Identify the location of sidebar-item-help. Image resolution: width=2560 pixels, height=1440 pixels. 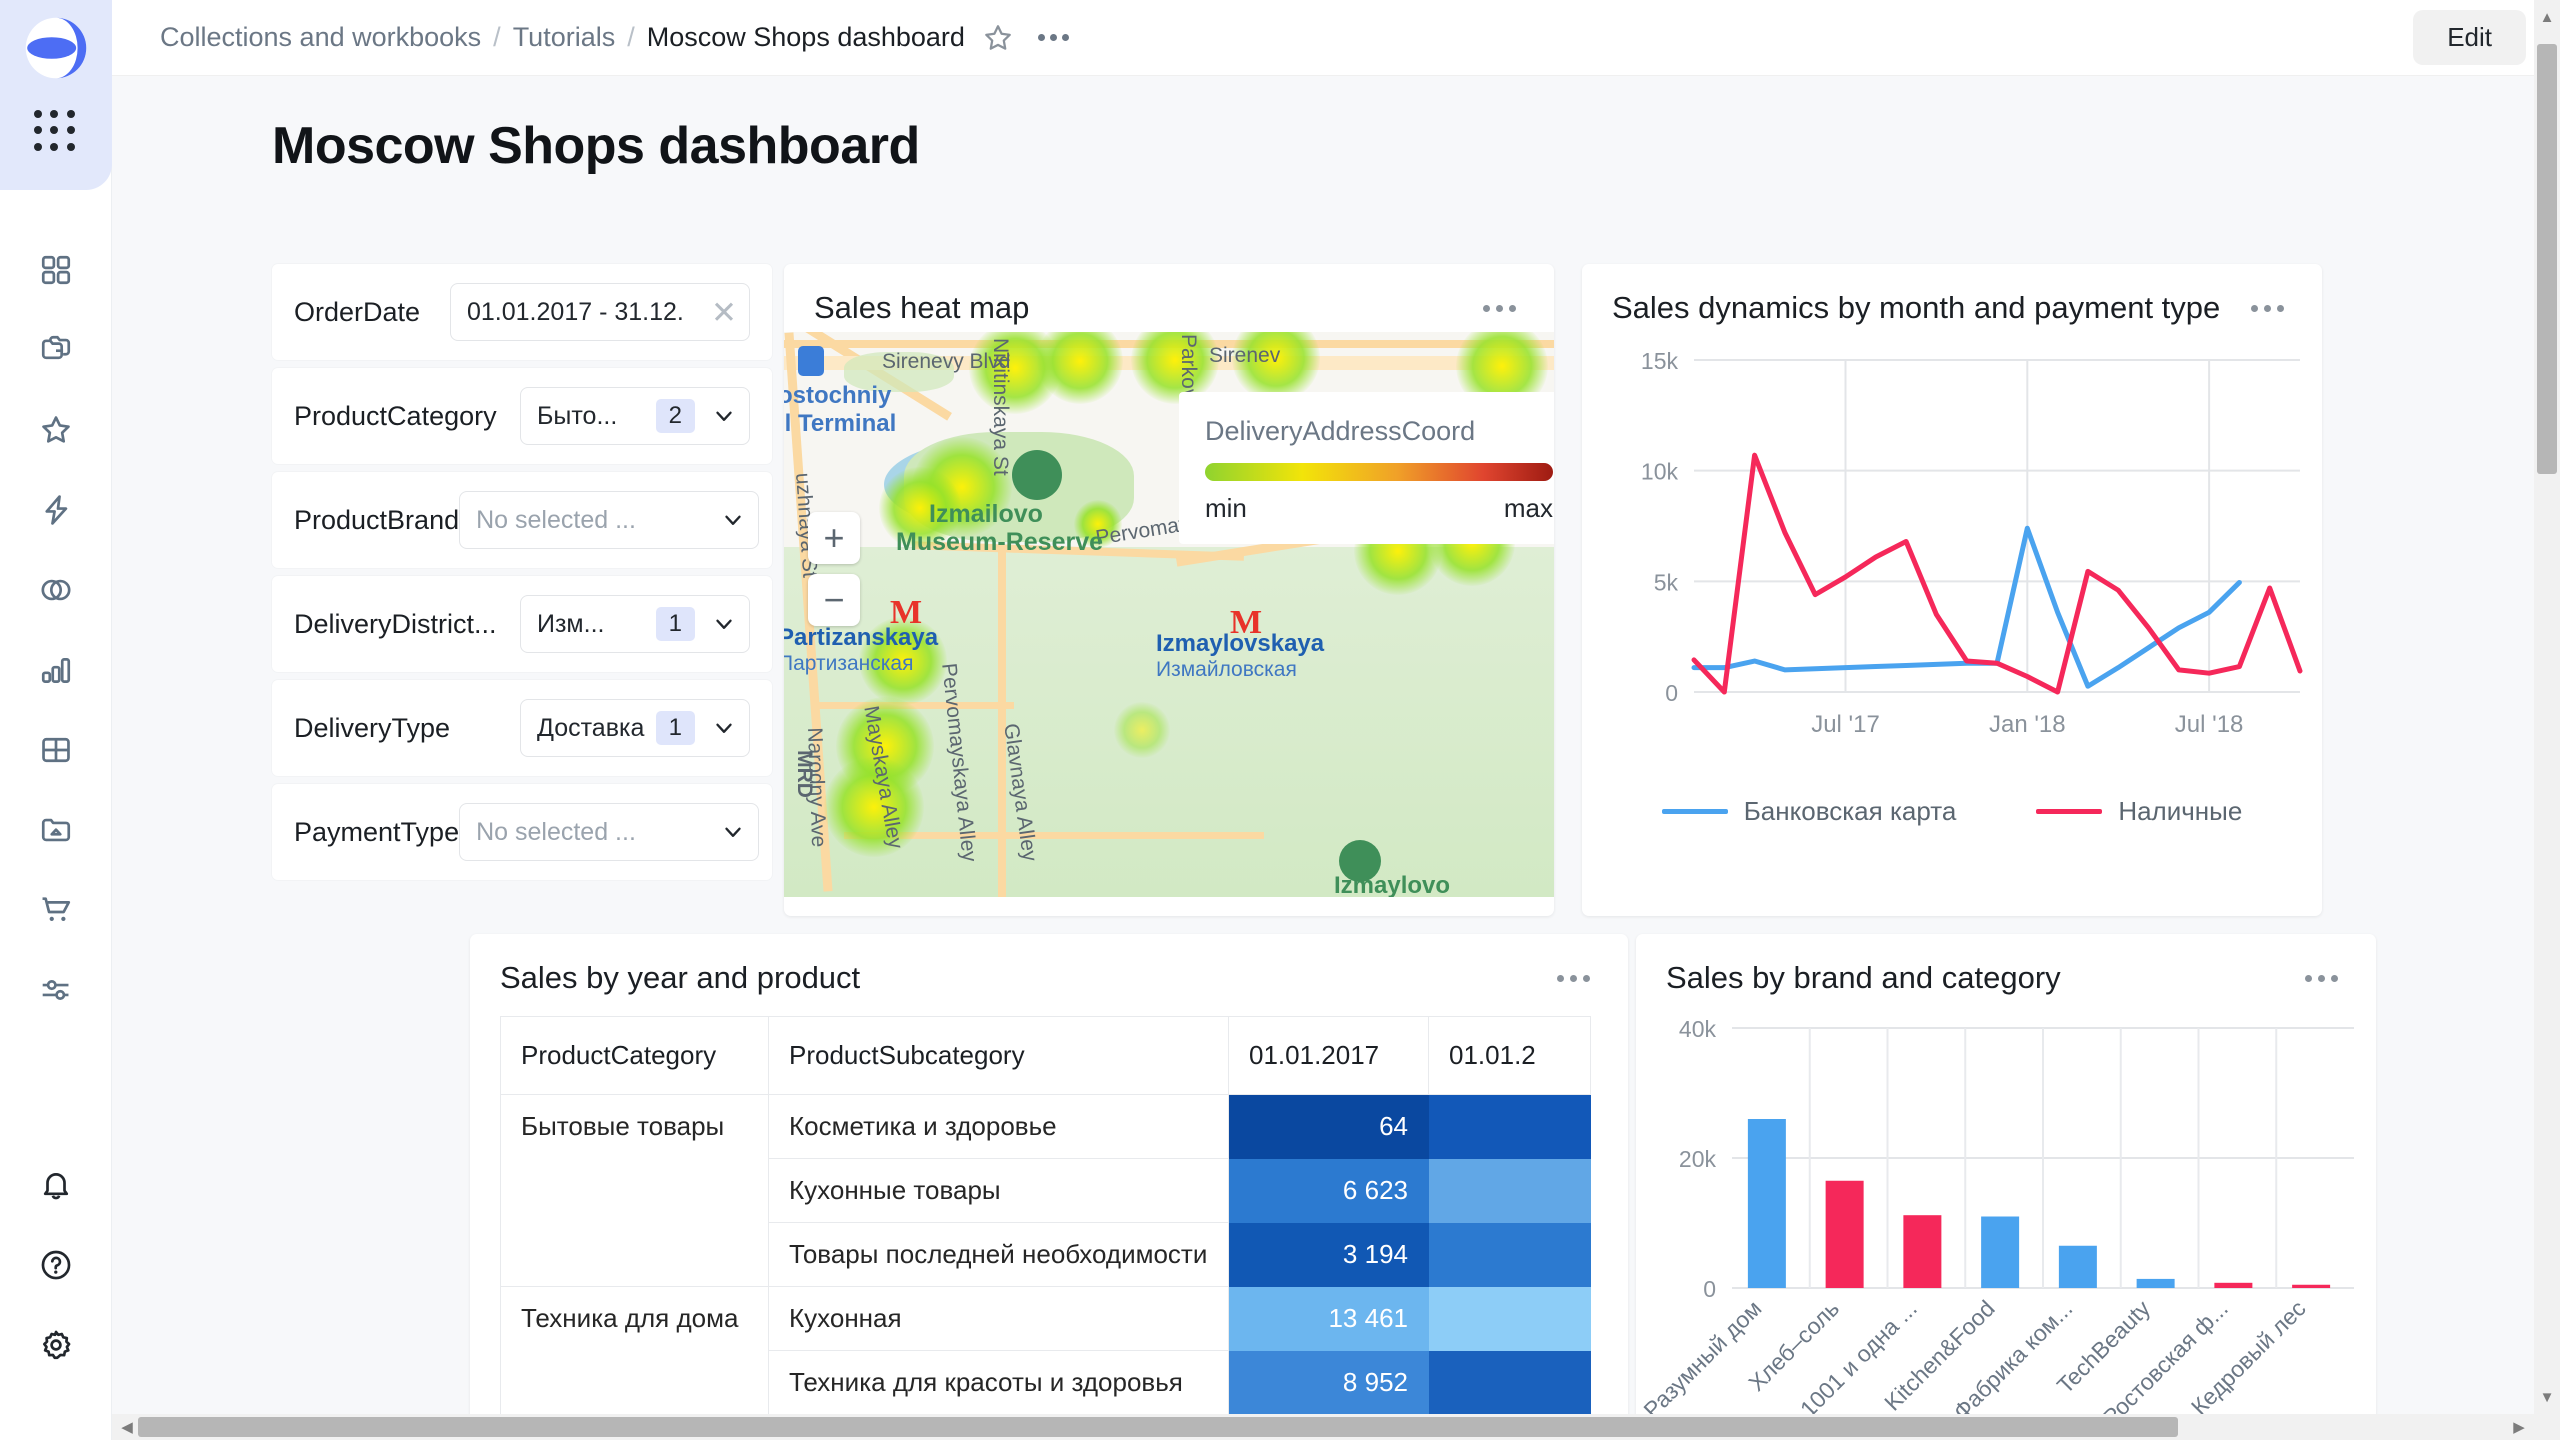
(56, 1265).